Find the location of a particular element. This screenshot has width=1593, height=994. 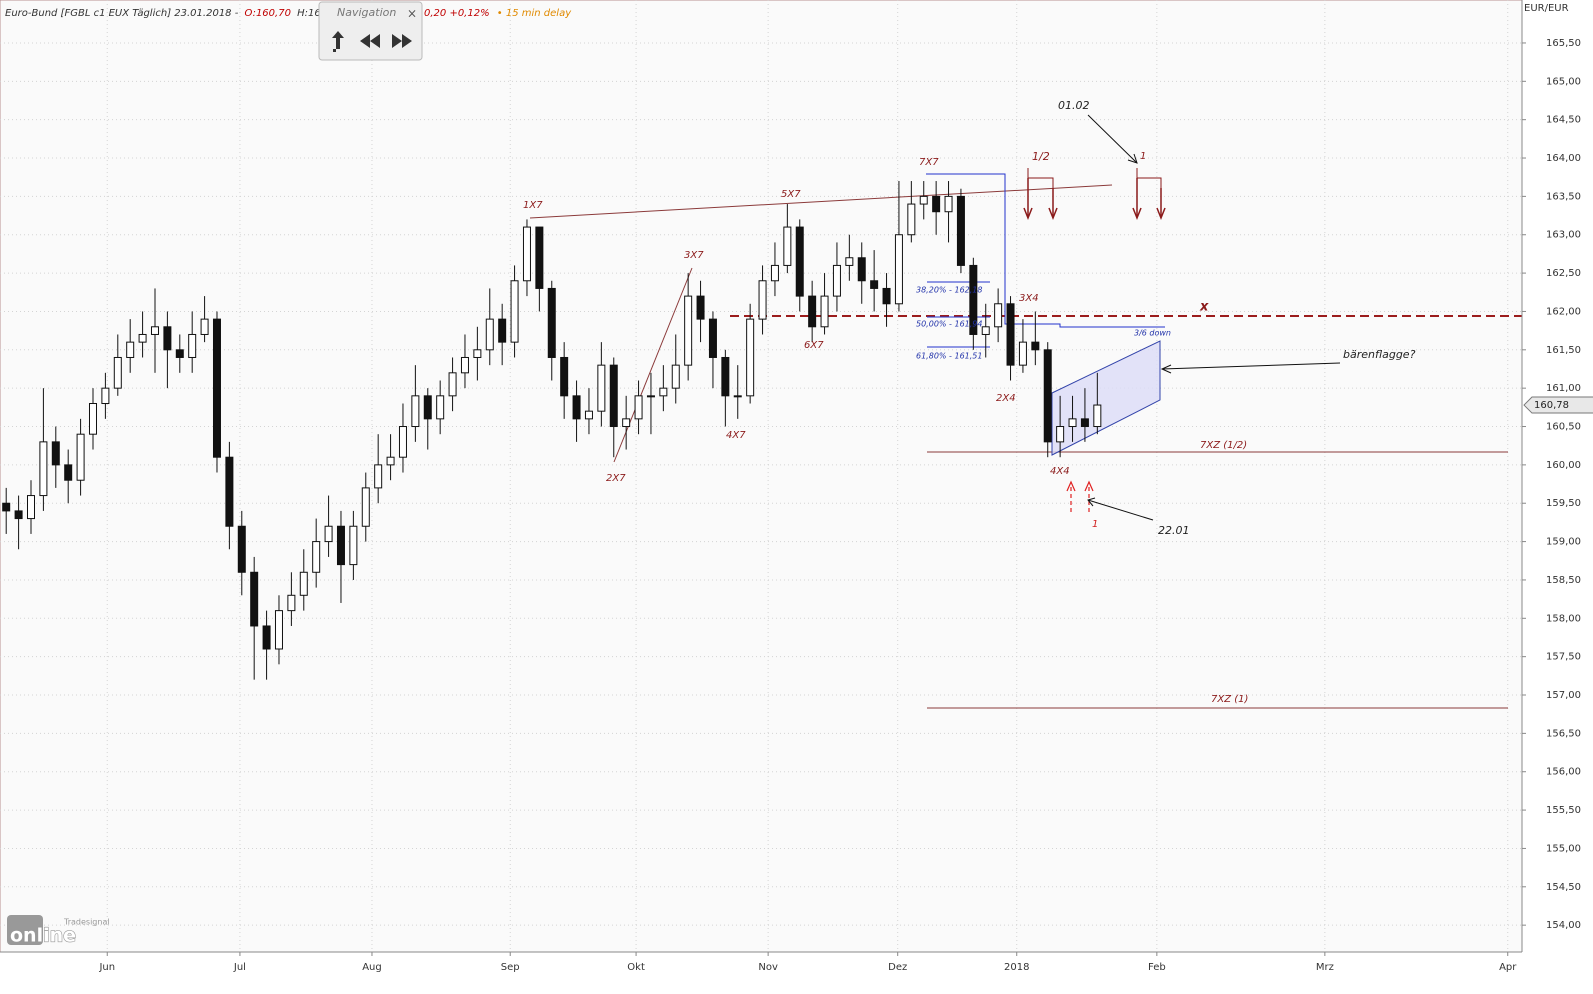

y-tick-label: 156,00 is located at coordinates (1563, 772).